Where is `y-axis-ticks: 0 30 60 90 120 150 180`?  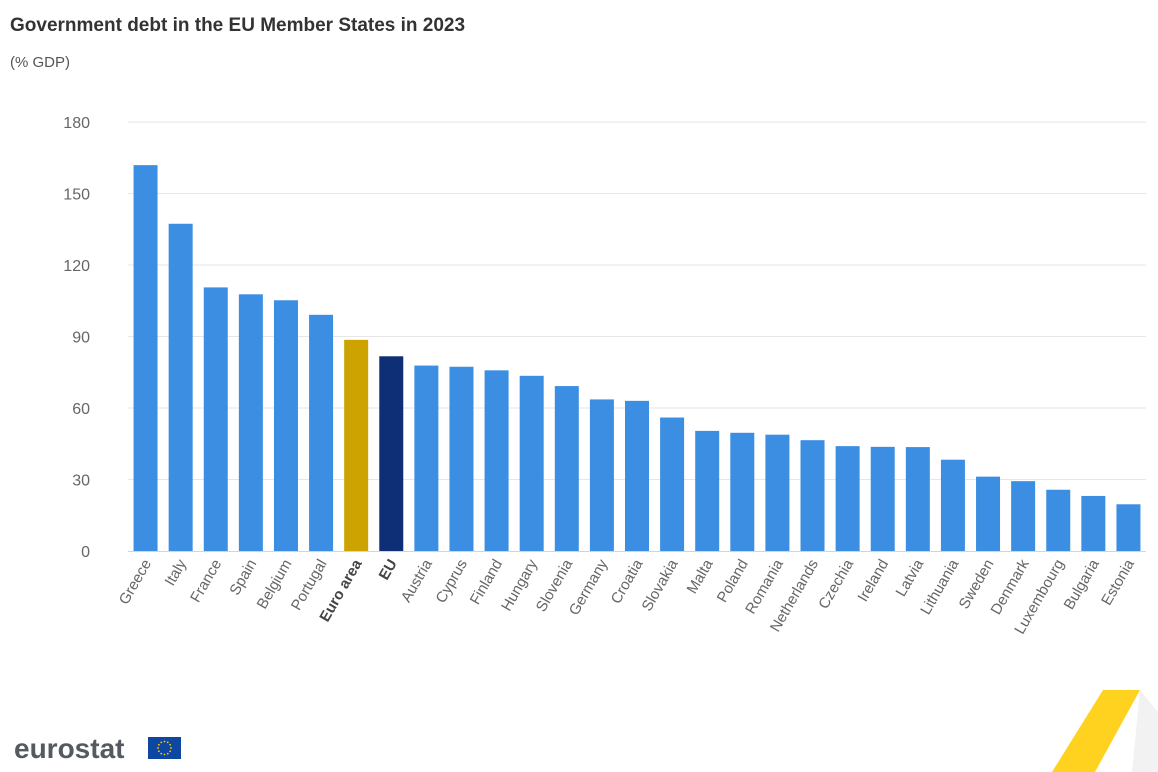 y-axis-ticks: 0 30 60 90 120 150 180 is located at coordinates (76, 338).